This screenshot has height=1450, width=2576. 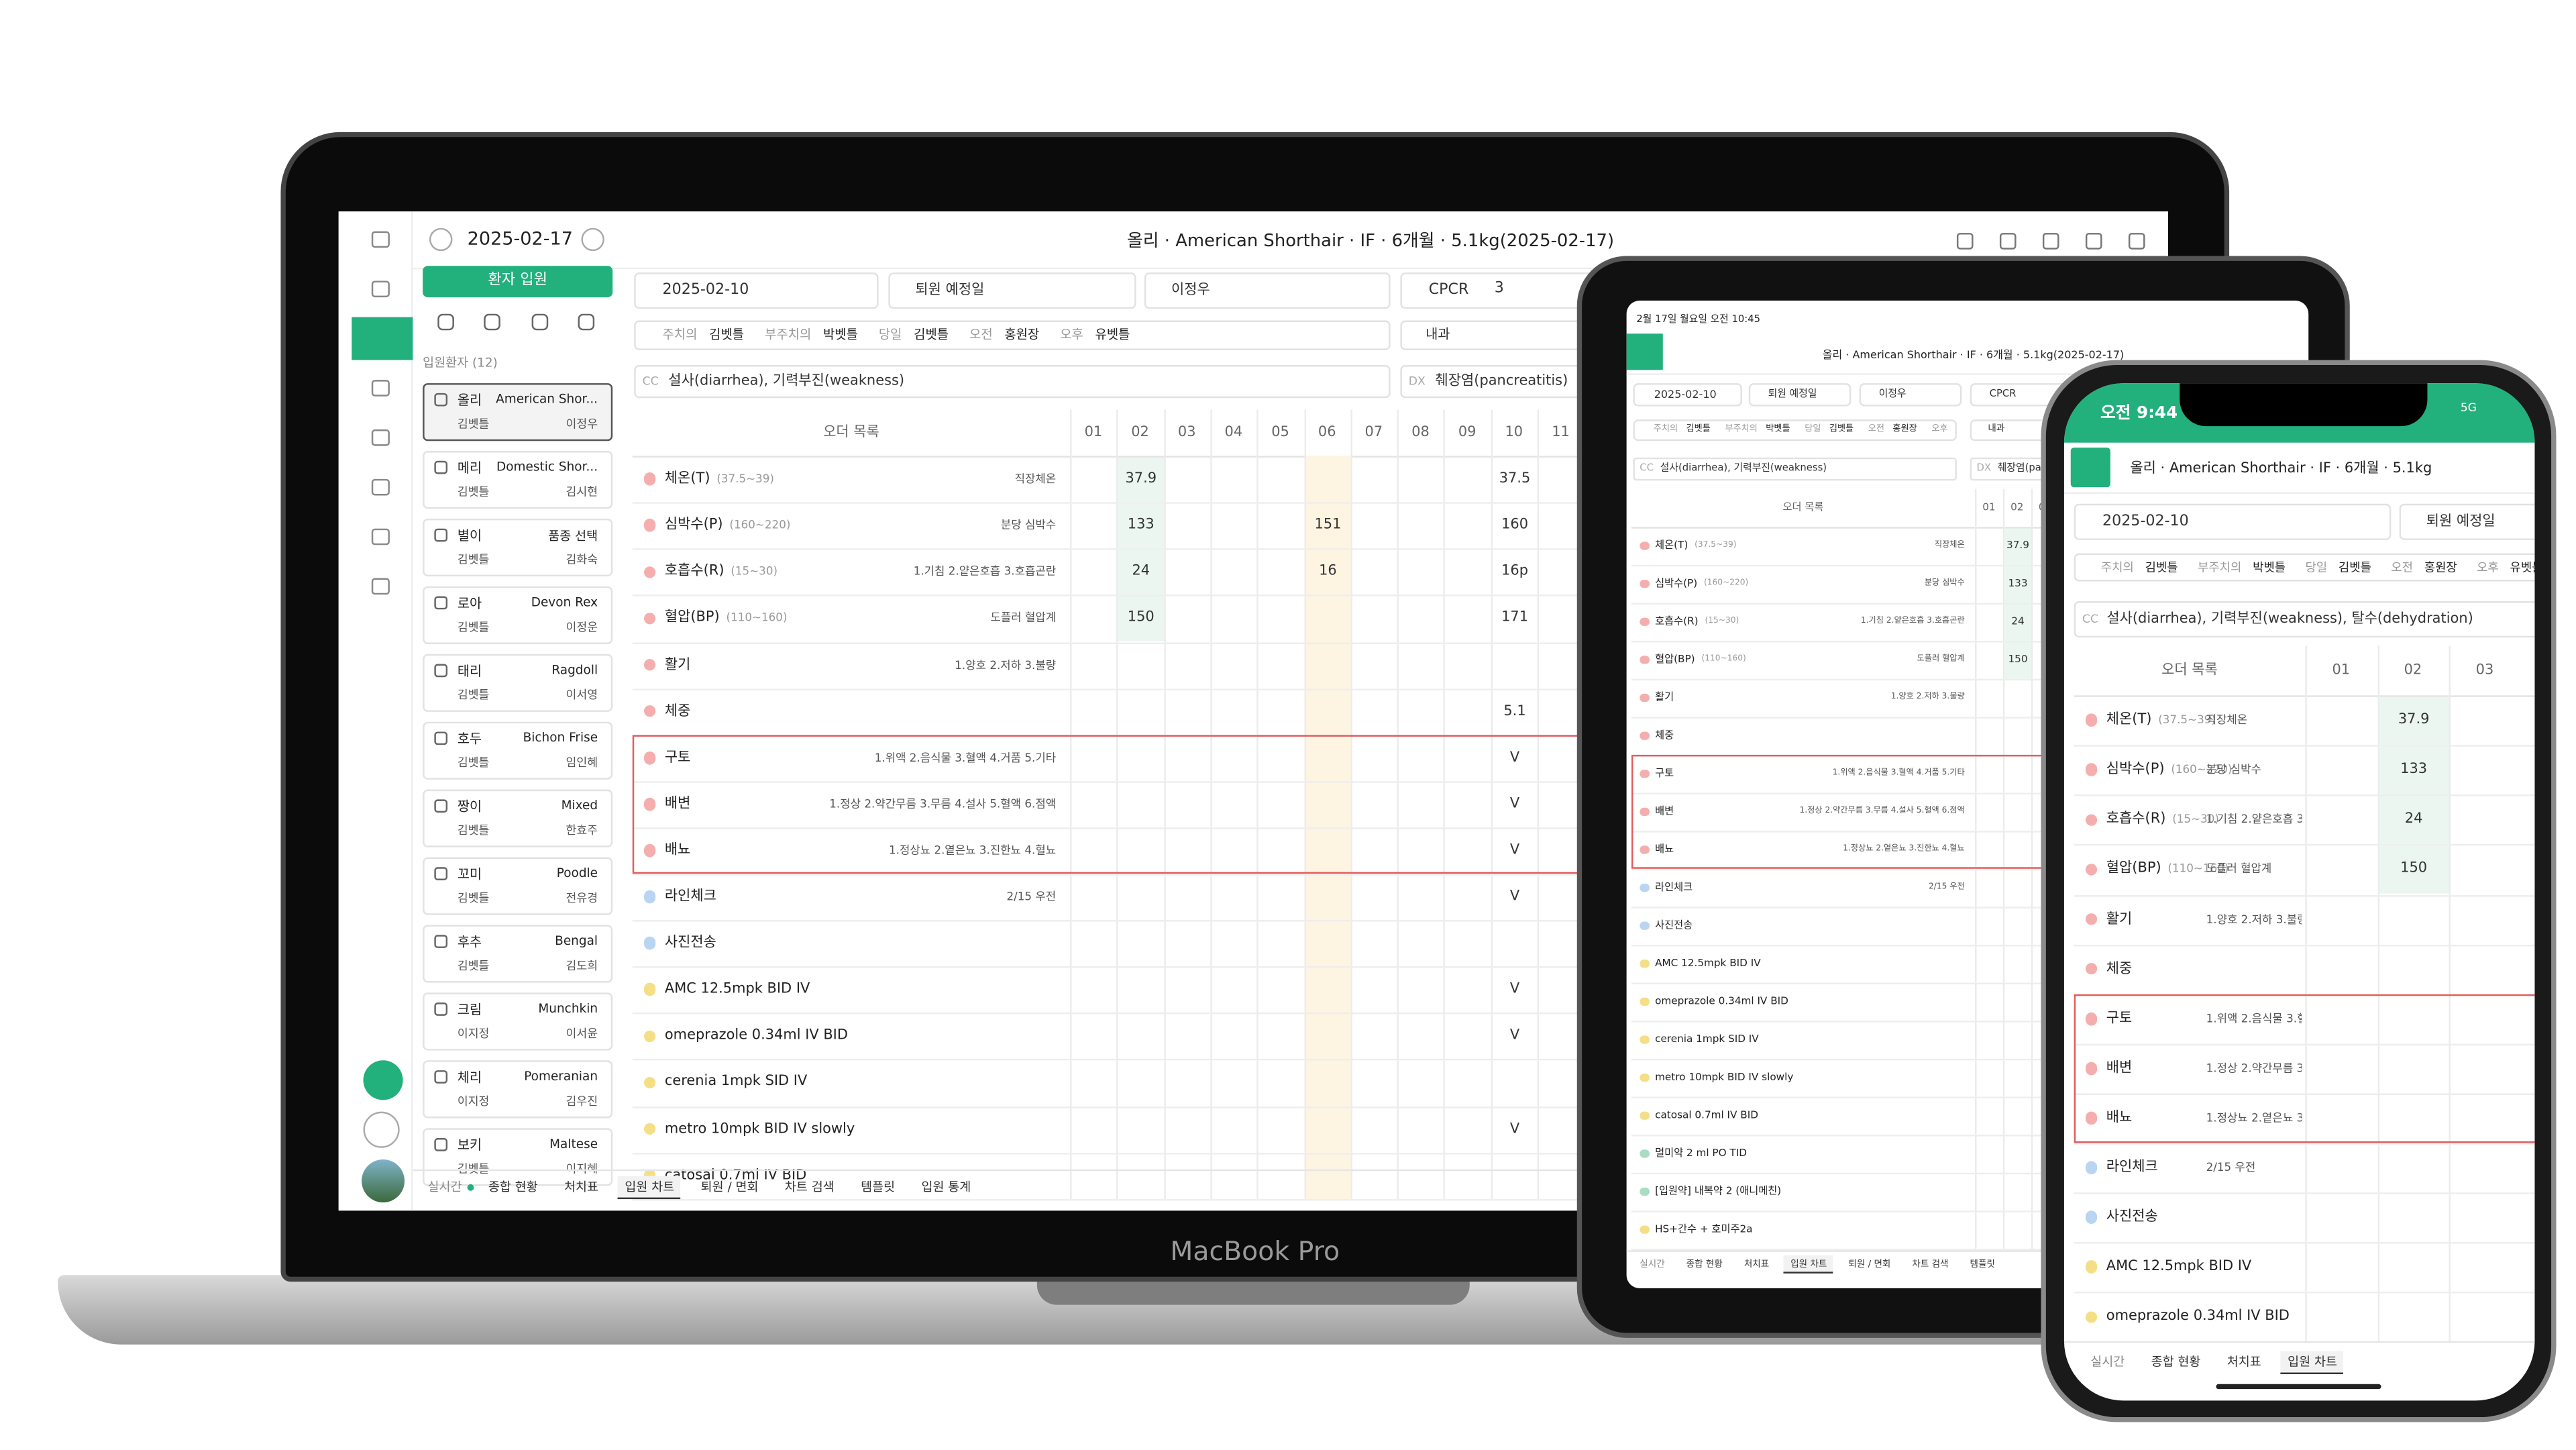 I want to click on order-name: 배뇨, so click(x=677, y=851).